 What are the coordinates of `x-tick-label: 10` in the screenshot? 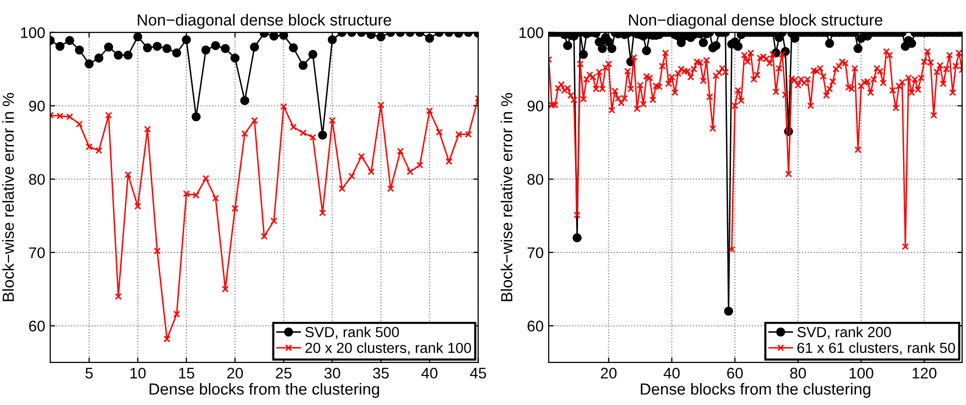 It's located at (138, 373).